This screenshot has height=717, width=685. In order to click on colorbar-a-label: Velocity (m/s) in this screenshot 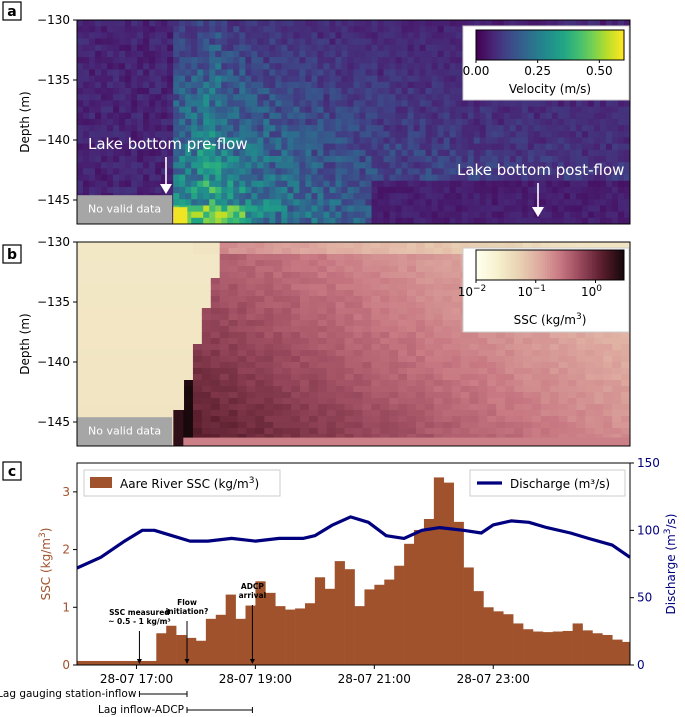, I will do `click(550, 89)`.